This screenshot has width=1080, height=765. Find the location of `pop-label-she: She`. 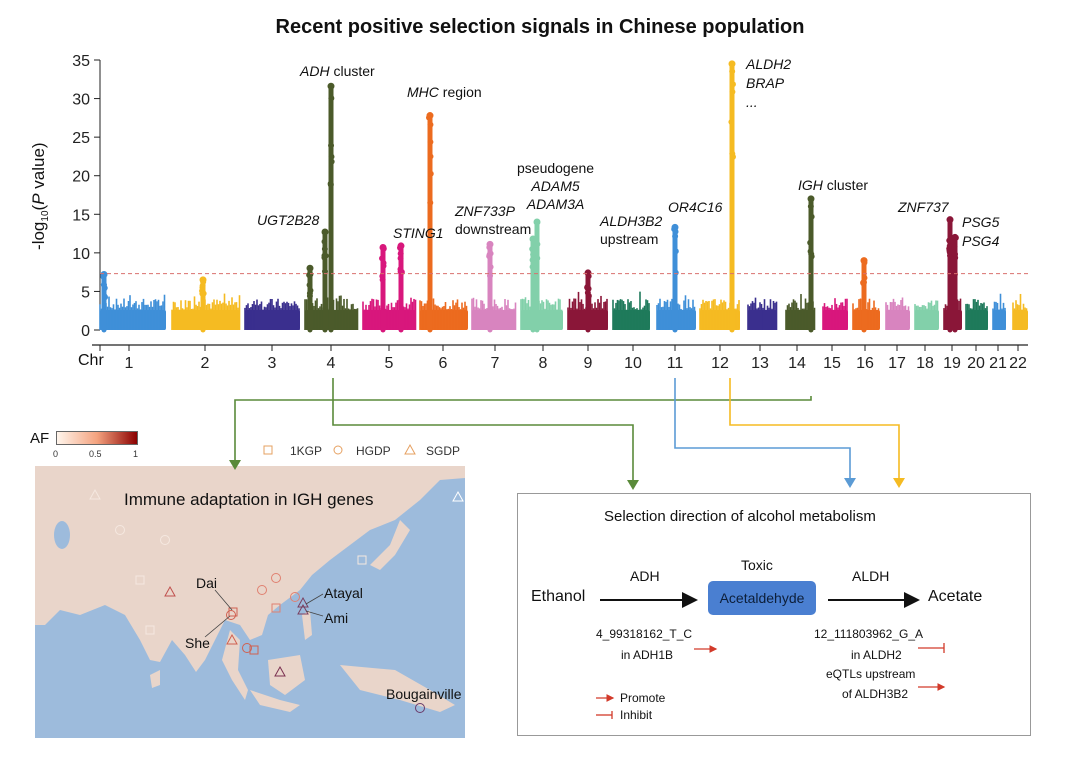

pop-label-she: She is located at coordinates (197, 643).